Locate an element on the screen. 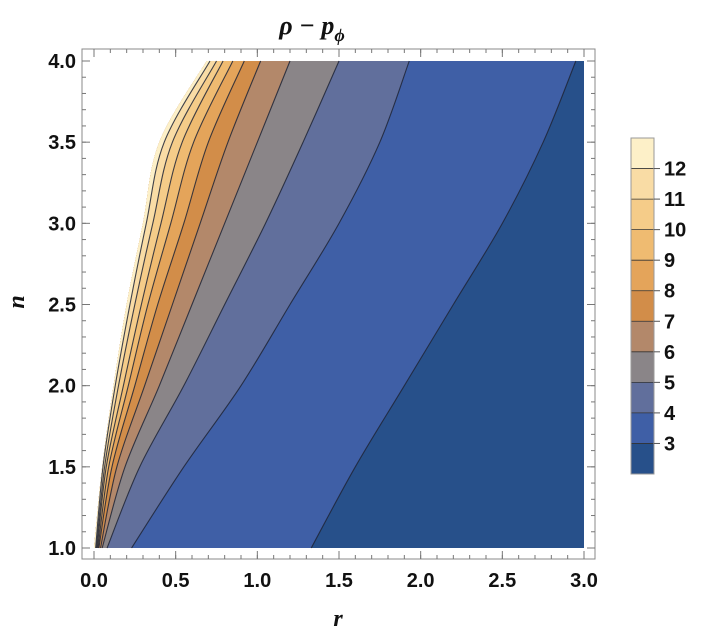  y-tick-labels: 1.0 1.5 2.0 2.5 3.0 3.5 4.0 is located at coordinates (62, 305).